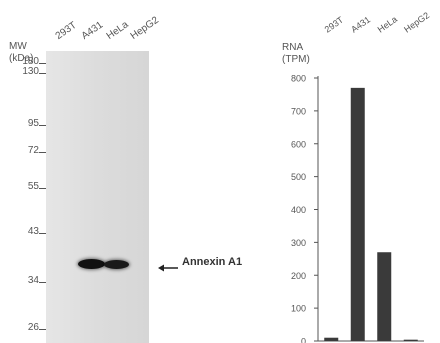  What do you see at coordinates (410, 340) in the screenshot?
I see `bar-hepg2` at bounding box center [410, 340].